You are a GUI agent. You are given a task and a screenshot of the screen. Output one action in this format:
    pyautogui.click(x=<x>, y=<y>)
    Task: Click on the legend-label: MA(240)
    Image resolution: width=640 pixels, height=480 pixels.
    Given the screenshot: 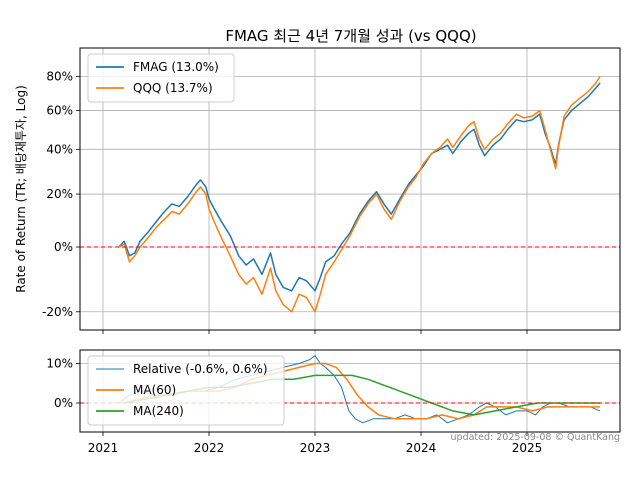 What is the action you would take?
    pyautogui.click(x=158, y=411)
    